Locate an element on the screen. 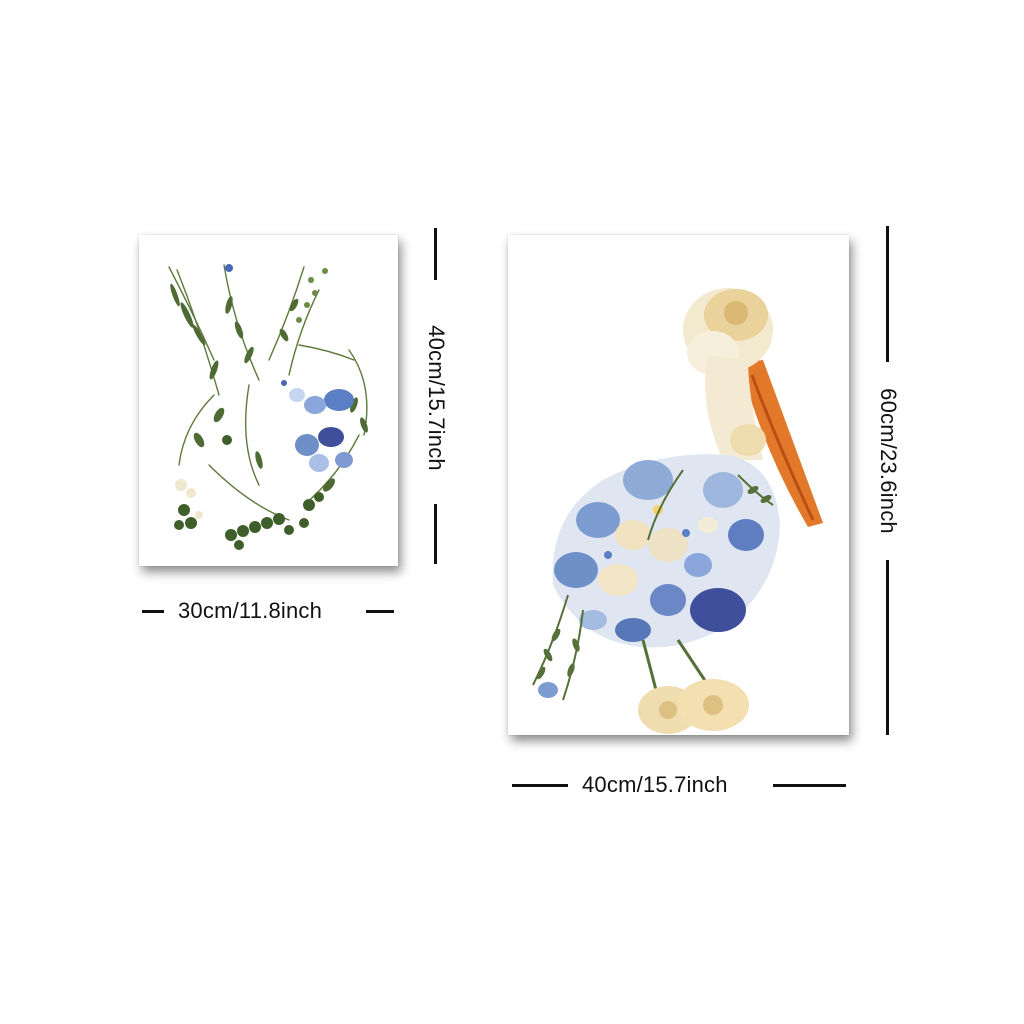 This screenshot has width=1024, height=1024. left-height-line-start is located at coordinates (435, 254).